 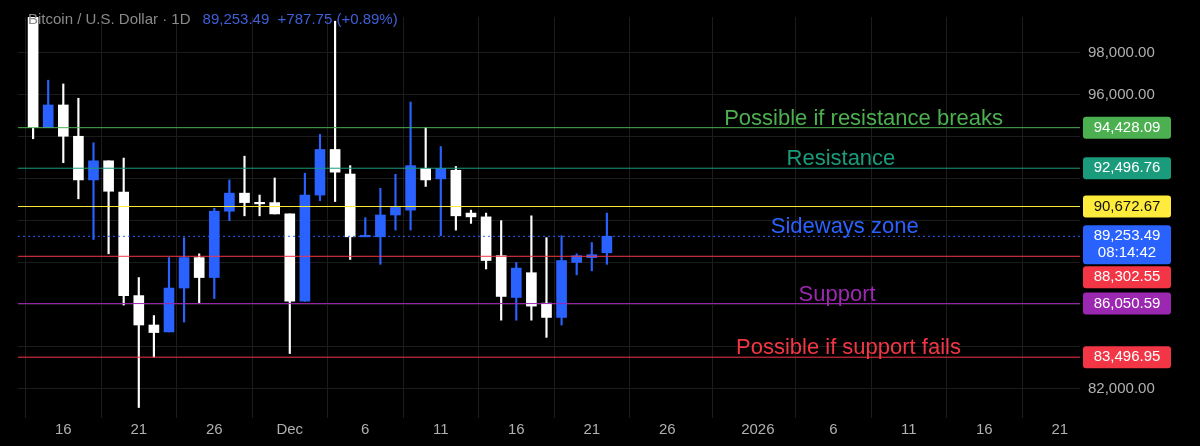 I want to click on chart-subtitle: 89,253.49 +787.75 (+0.89%), so click(x=300, y=19).